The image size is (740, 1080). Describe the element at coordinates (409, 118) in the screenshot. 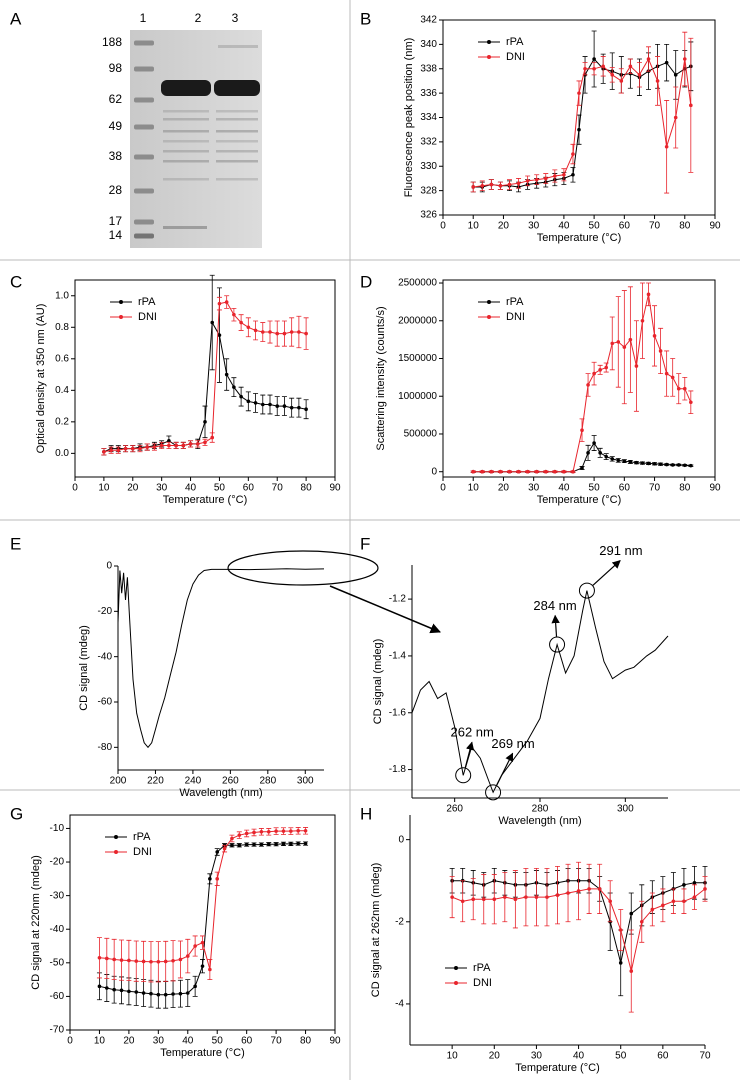

I see `y-axis-title: Fluorescence peak position (nm)` at that location.